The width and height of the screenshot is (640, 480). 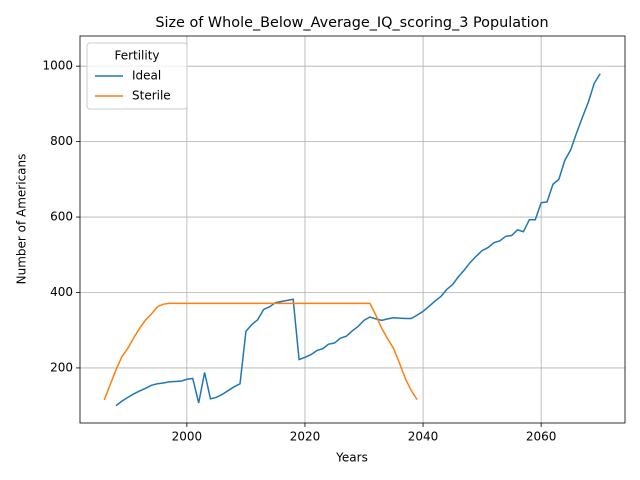 What do you see at coordinates (151, 96) in the screenshot?
I see `legend-label: Sterile` at bounding box center [151, 96].